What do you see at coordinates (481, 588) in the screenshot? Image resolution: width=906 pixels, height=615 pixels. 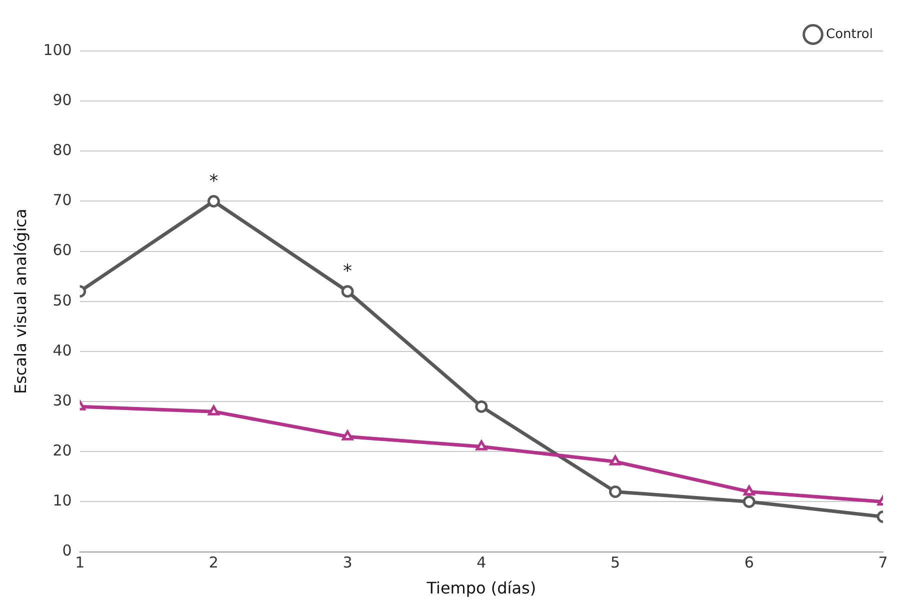 I see `x-axis-title: Tiempo (días)` at bounding box center [481, 588].